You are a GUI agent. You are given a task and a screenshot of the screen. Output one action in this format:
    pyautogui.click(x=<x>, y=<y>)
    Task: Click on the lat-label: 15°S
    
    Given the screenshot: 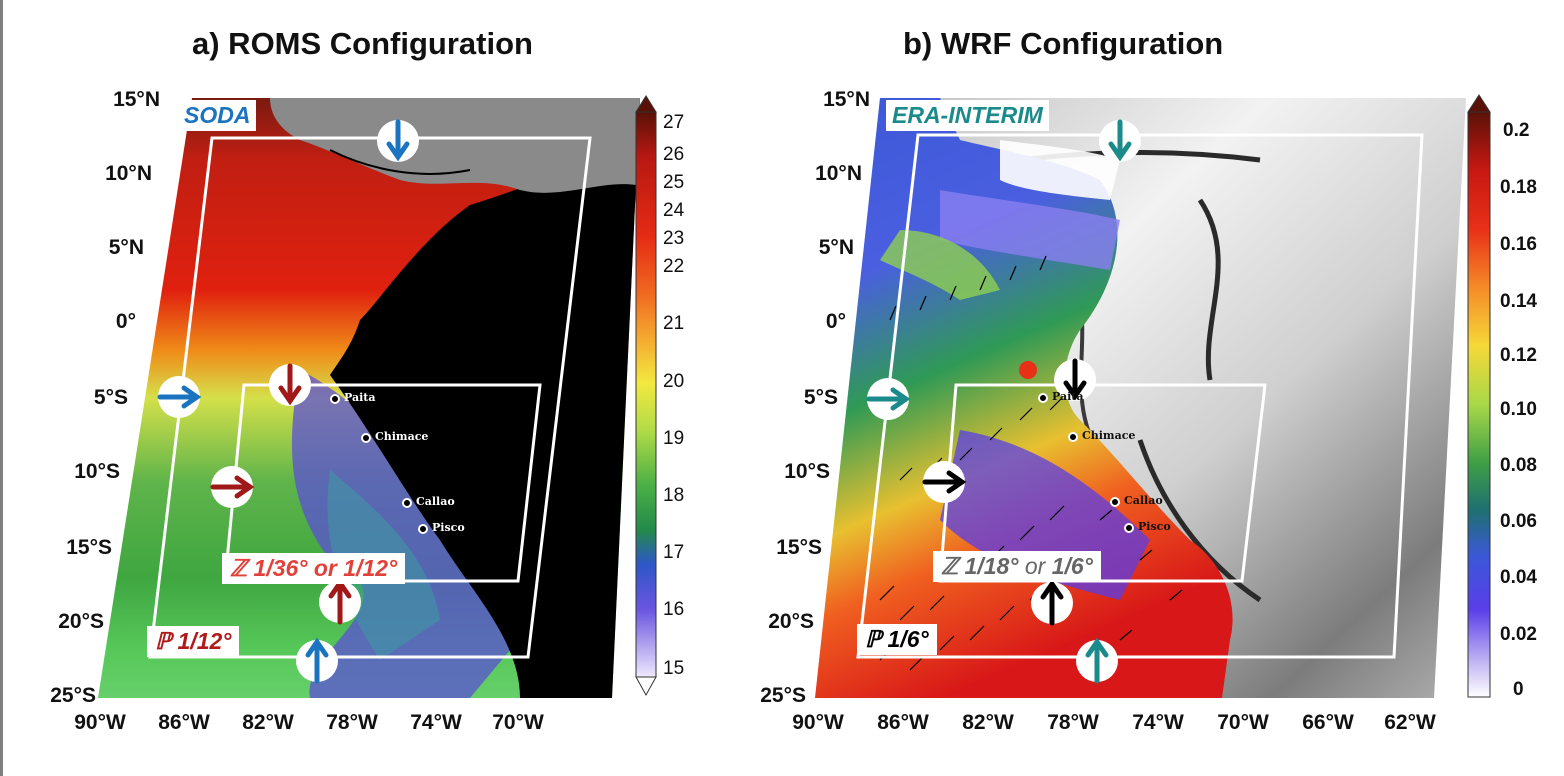 What is the action you would take?
    pyautogui.click(x=799, y=547)
    